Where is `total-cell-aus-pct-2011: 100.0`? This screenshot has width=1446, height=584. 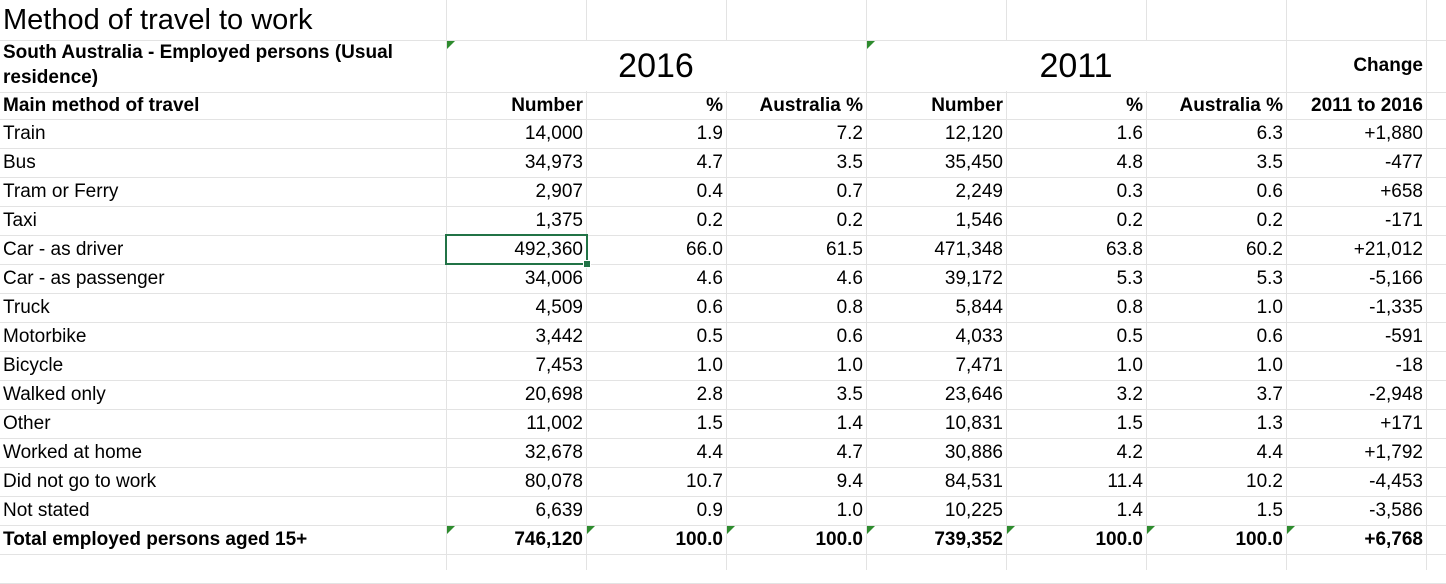 total-cell-aus-pct-2011: 100.0 is located at coordinates (1259, 539).